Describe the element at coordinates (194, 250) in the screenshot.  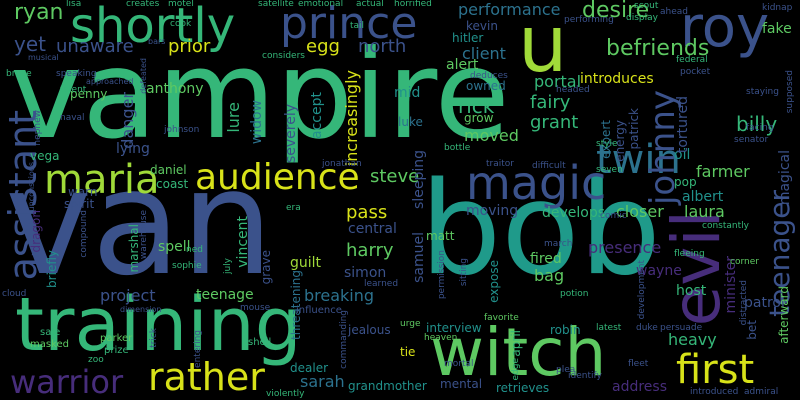
I see `word-ned: ned` at that location.